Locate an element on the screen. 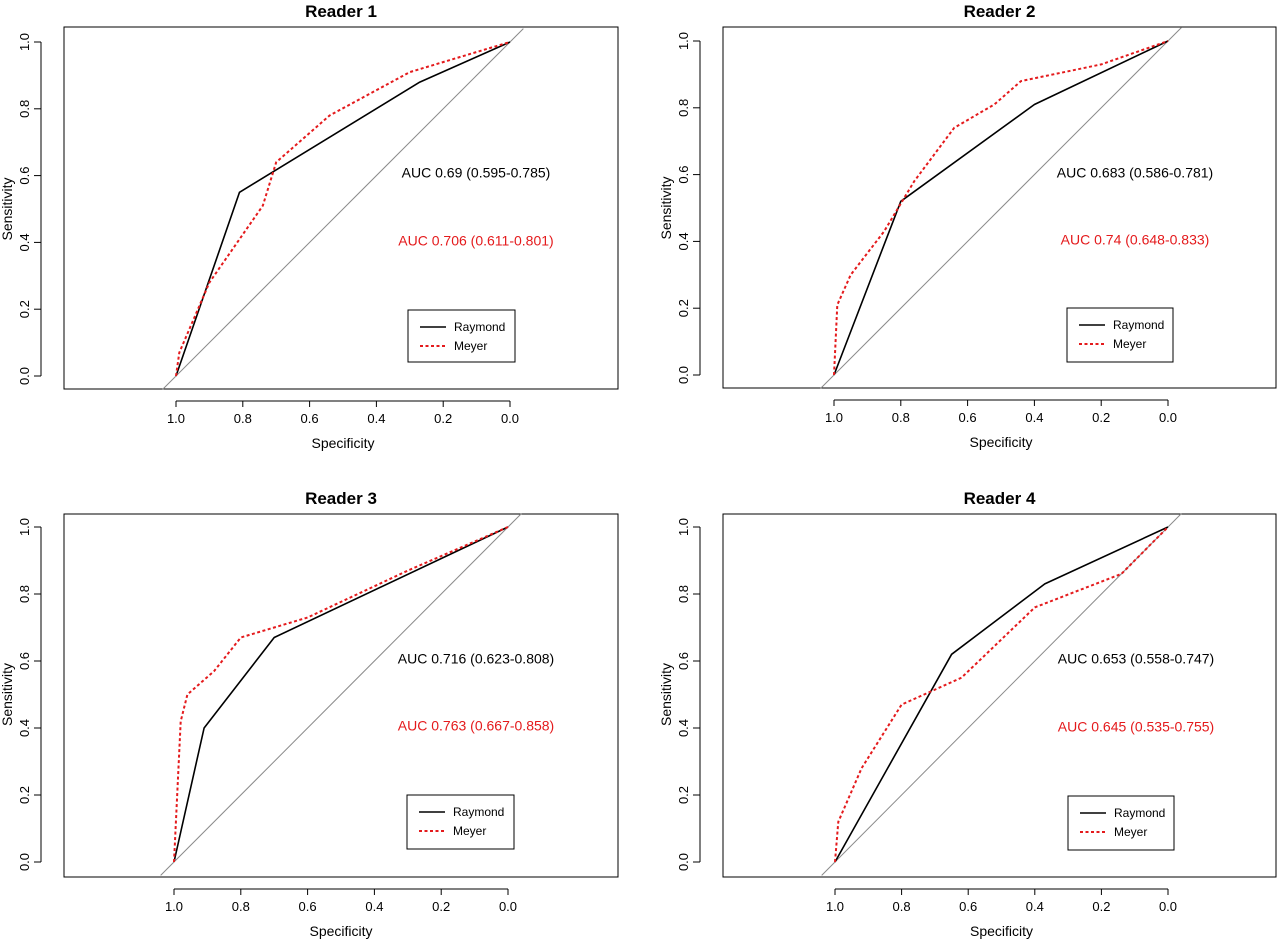  chart-title: Reader 4 is located at coordinates (1000, 498).